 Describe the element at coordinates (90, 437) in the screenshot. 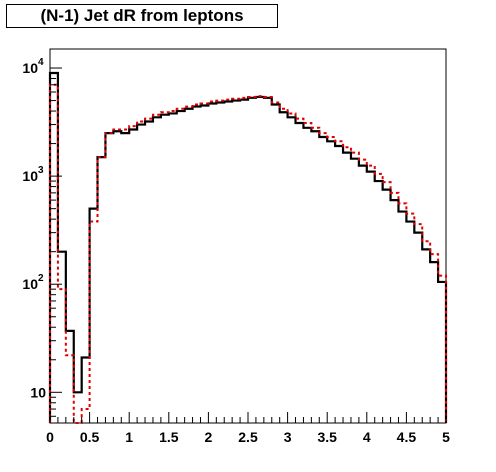

I see `x-tick-label: 0.5` at that location.